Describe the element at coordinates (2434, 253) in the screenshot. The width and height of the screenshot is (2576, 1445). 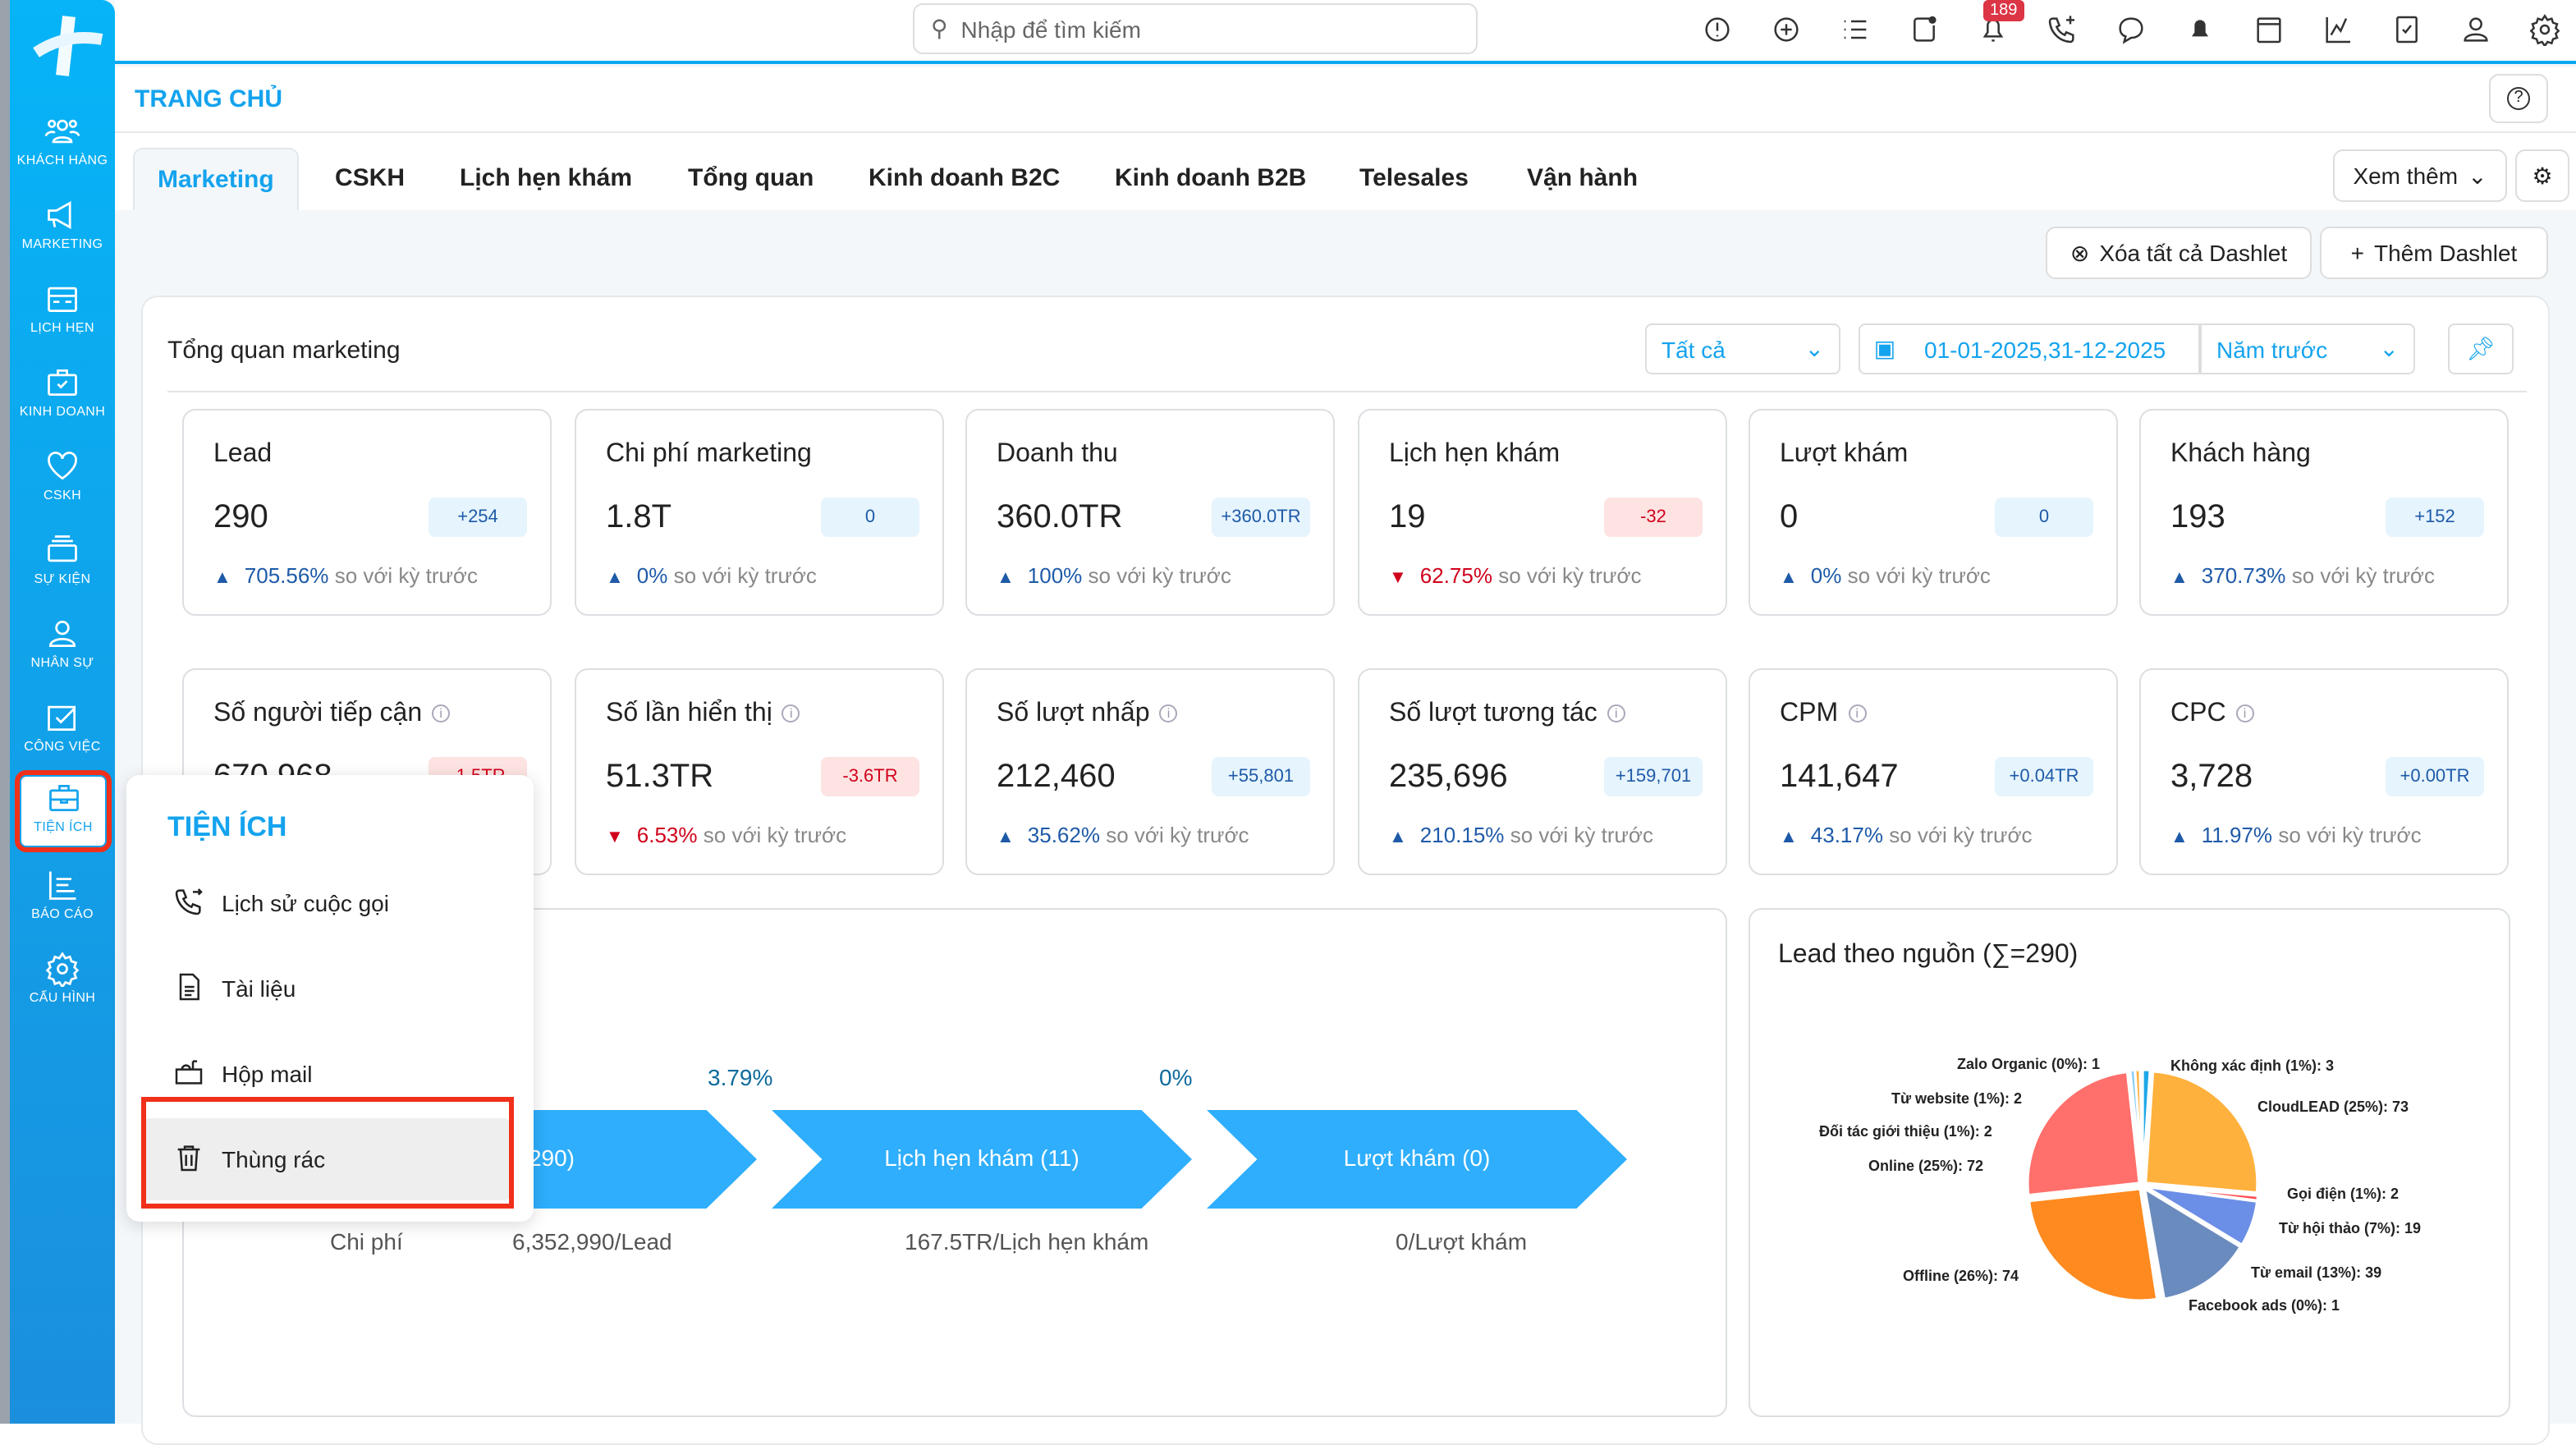
I see `add-dashlet-button: + Thêm Dashlet` at that location.